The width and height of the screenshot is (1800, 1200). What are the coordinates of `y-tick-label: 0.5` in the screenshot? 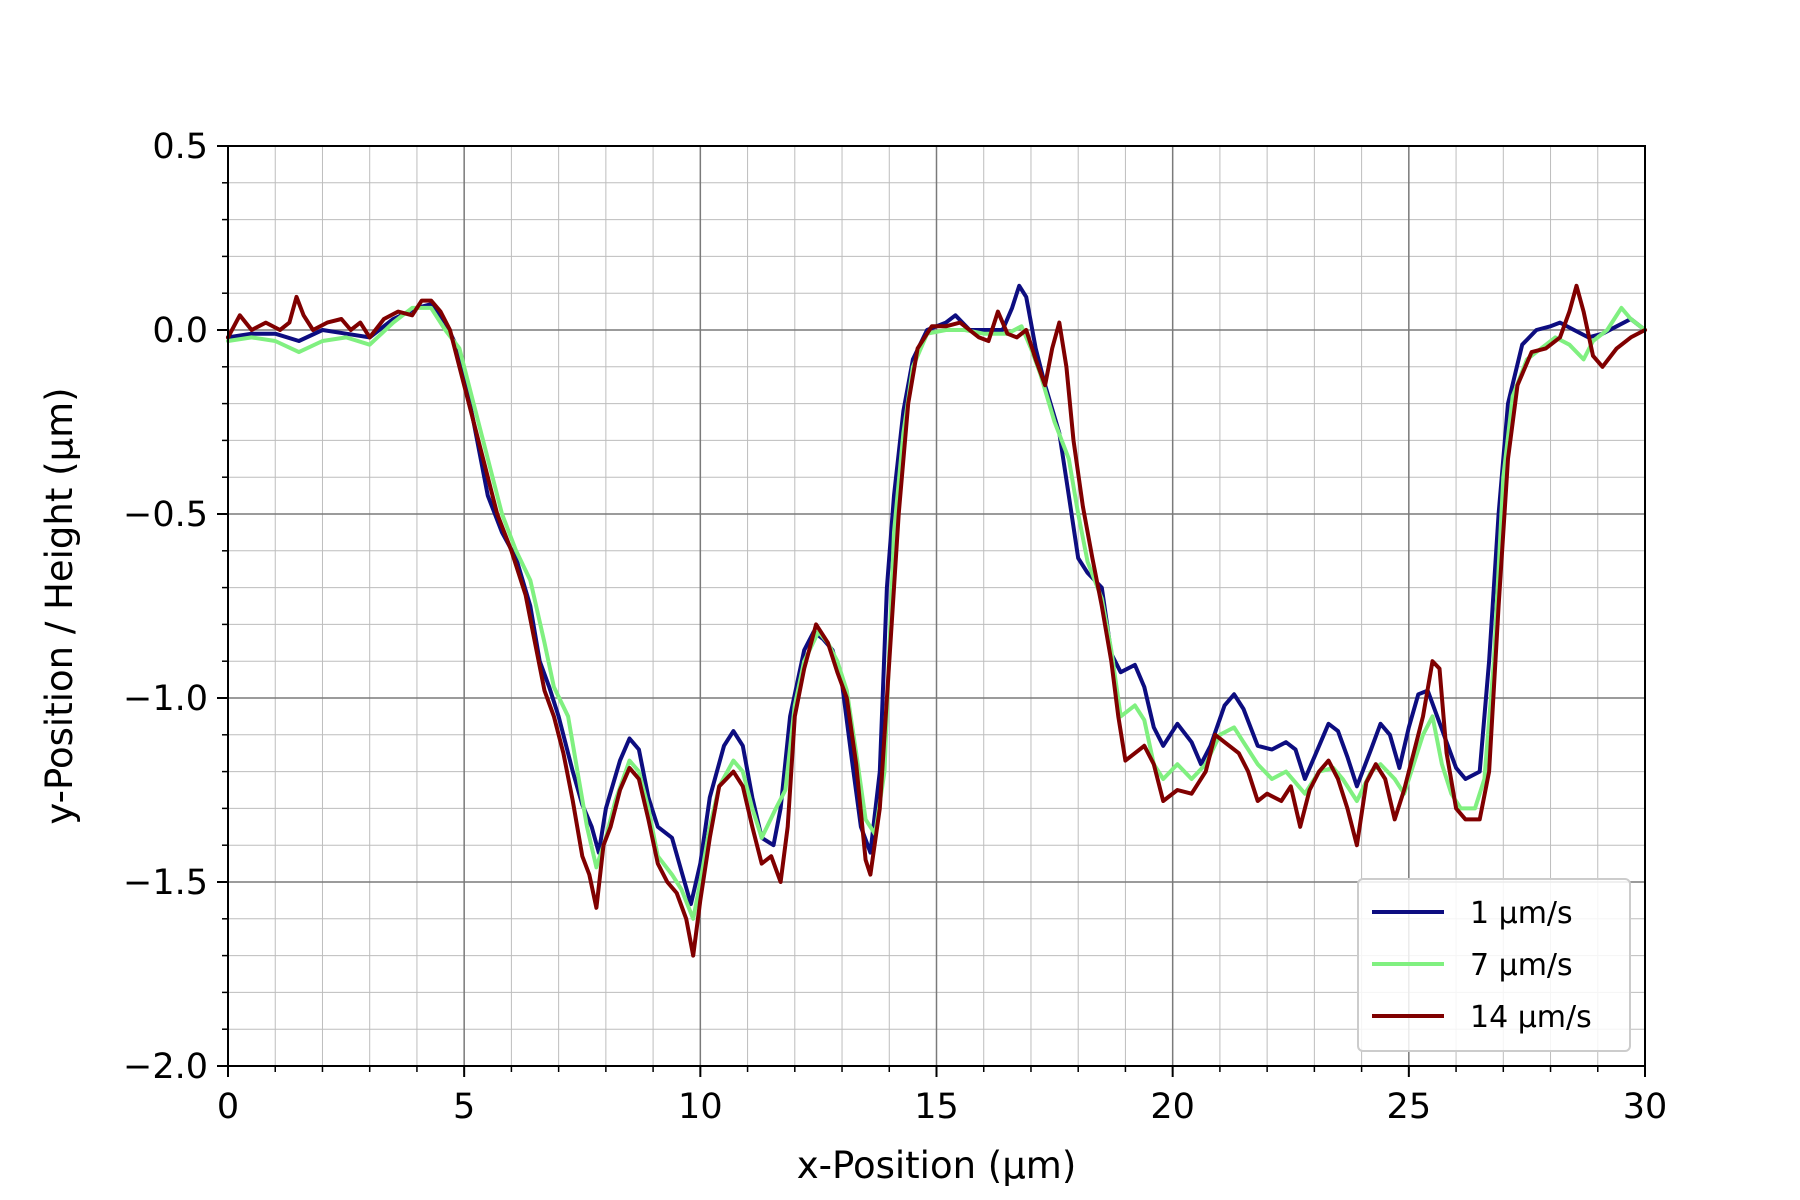 It's located at (180, 147).